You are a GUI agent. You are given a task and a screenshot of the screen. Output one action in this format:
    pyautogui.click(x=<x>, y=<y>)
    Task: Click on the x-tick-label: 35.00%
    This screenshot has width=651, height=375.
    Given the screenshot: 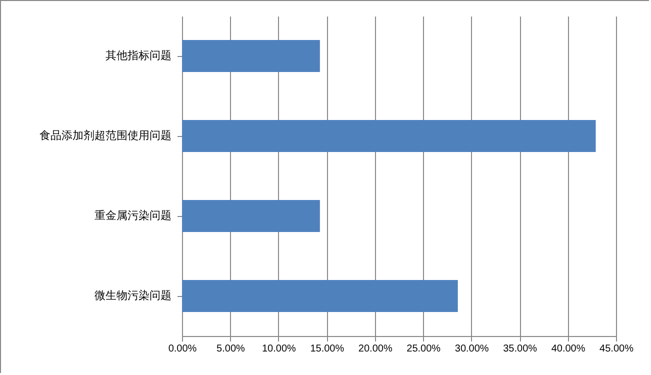 What is the action you would take?
    pyautogui.click(x=520, y=349)
    